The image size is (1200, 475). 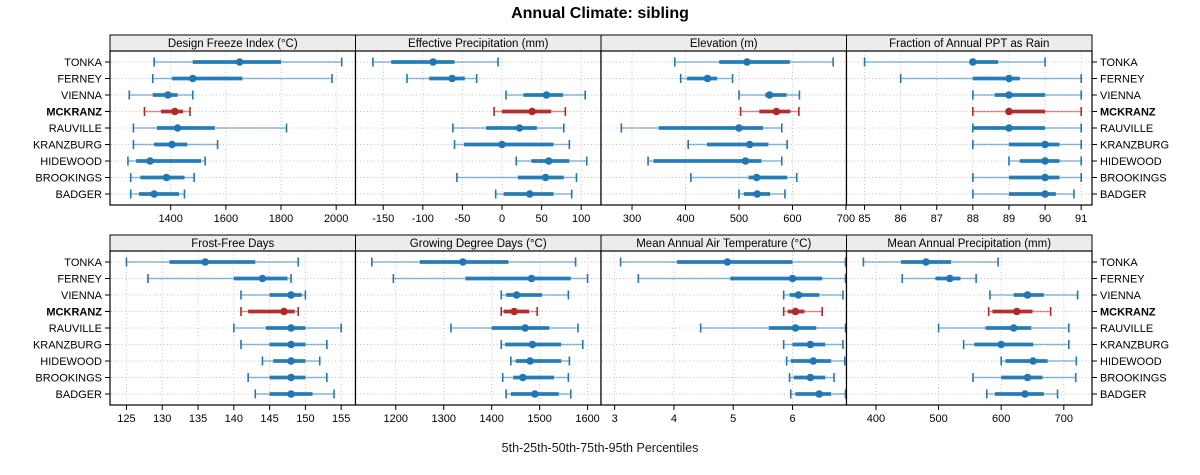 What do you see at coordinates (83, 263) in the screenshot?
I see `station-label-left: TONKA` at bounding box center [83, 263].